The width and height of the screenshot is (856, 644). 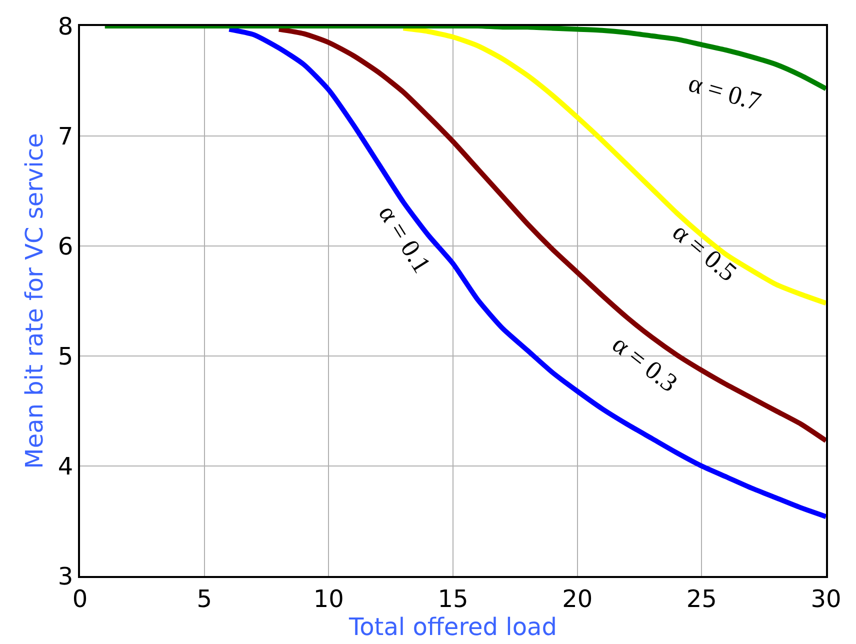 I want to click on x-tick-label: 0, so click(x=80, y=598).